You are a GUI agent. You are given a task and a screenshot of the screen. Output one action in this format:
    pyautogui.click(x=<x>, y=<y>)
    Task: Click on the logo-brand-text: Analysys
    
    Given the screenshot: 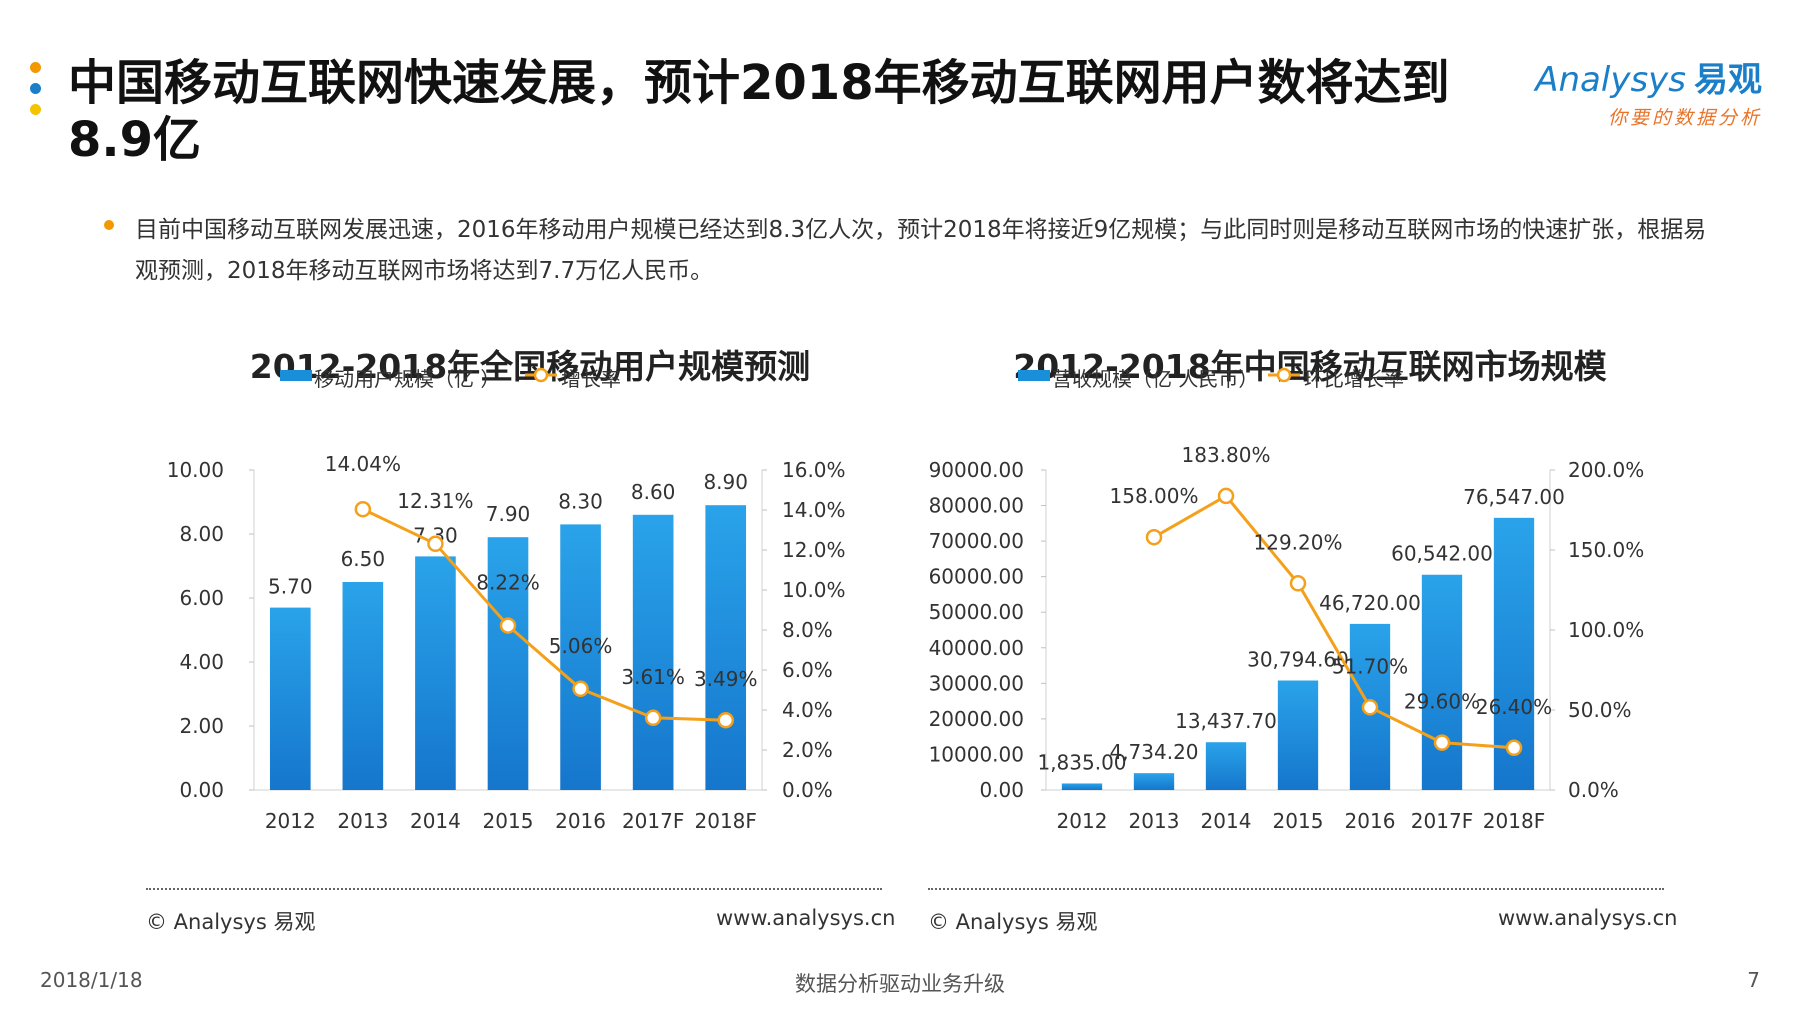 What is the action you would take?
    pyautogui.click(x=1610, y=80)
    